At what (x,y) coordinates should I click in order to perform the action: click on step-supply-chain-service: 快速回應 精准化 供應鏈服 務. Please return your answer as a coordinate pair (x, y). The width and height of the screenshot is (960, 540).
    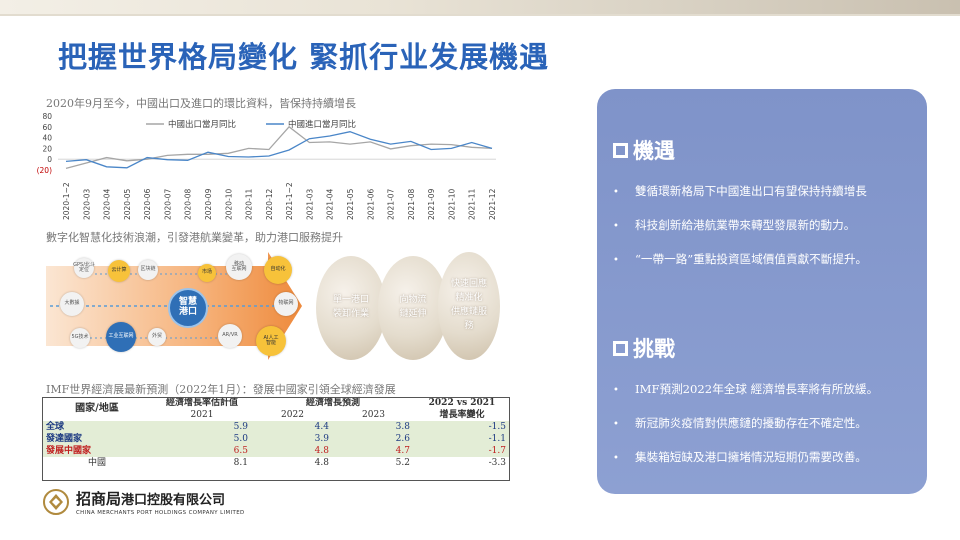
    Looking at the image, I should click on (469, 306).